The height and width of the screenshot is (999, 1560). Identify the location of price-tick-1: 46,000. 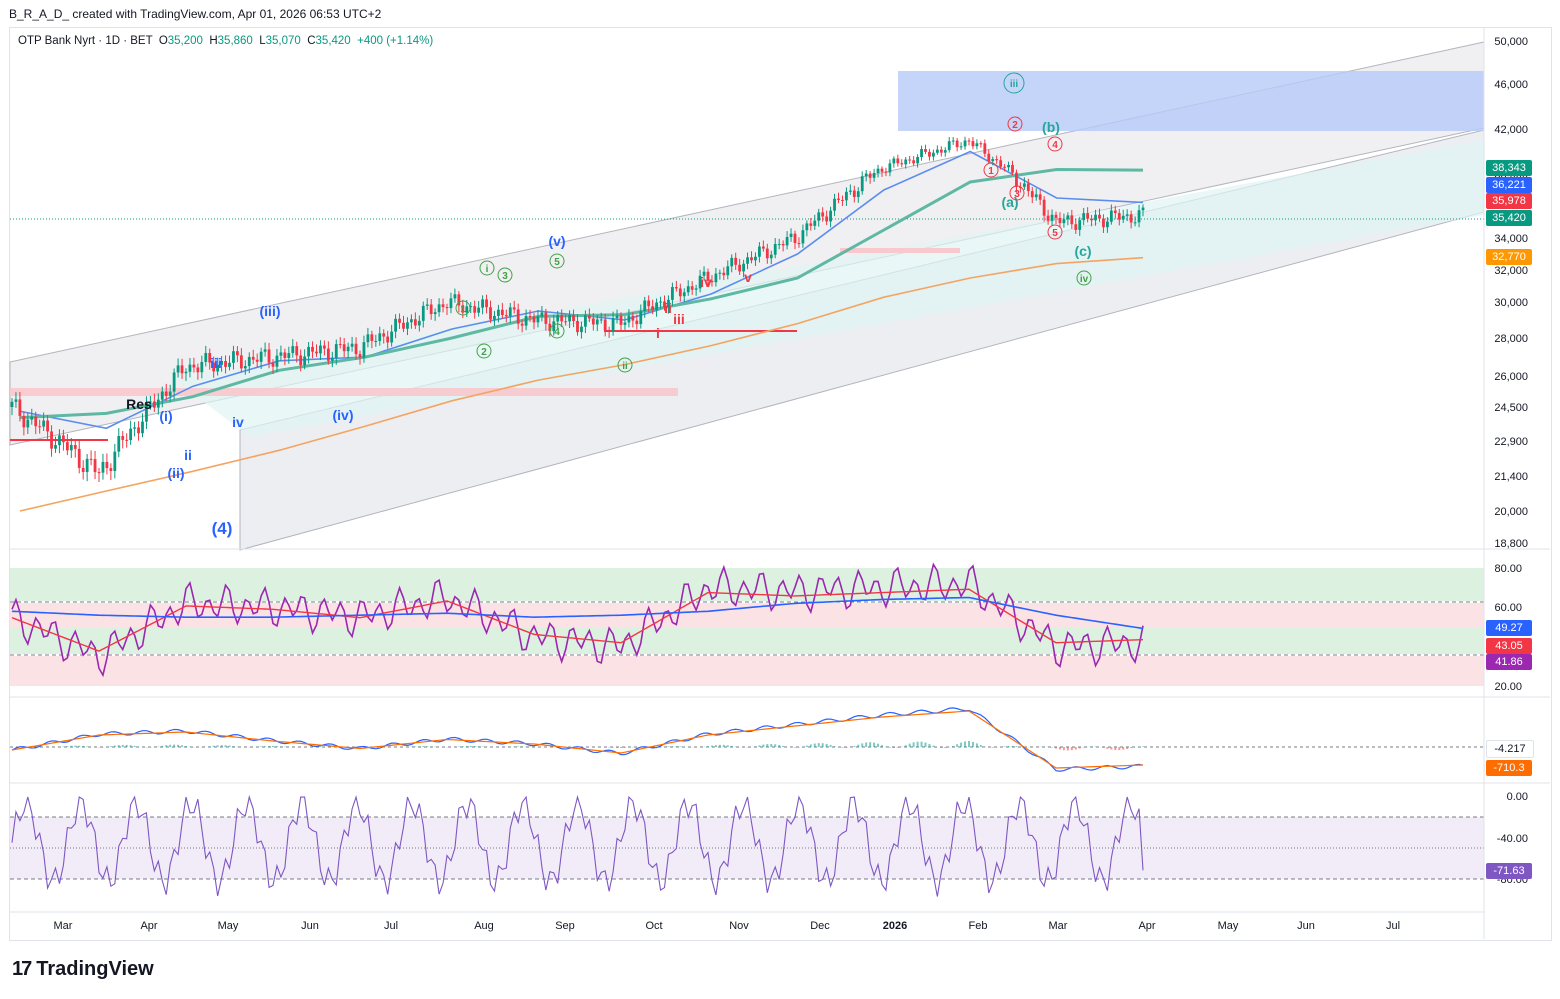
(1511, 85).